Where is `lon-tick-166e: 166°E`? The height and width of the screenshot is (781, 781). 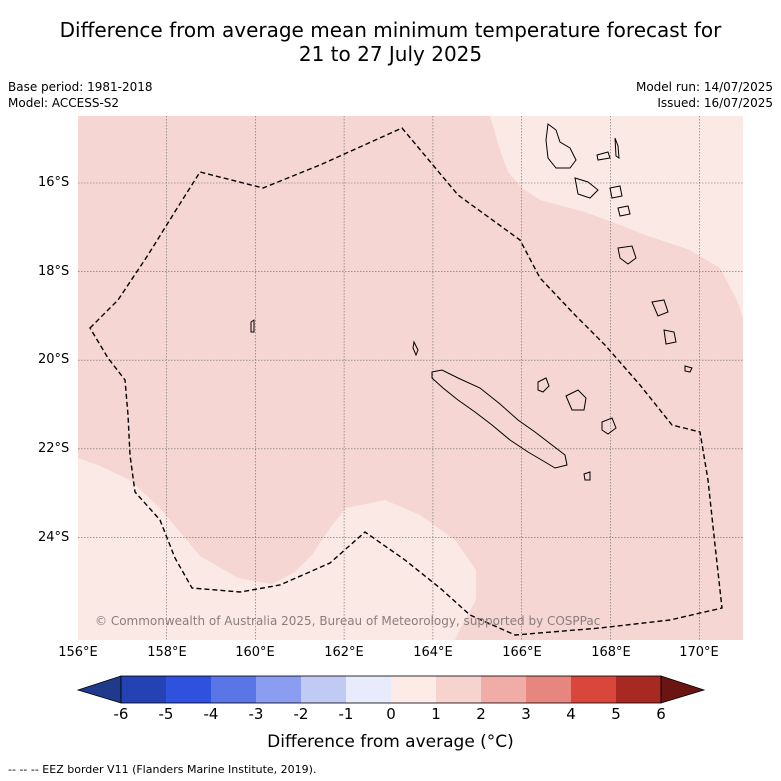
lon-tick-166e: 166°E is located at coordinates (522, 652).